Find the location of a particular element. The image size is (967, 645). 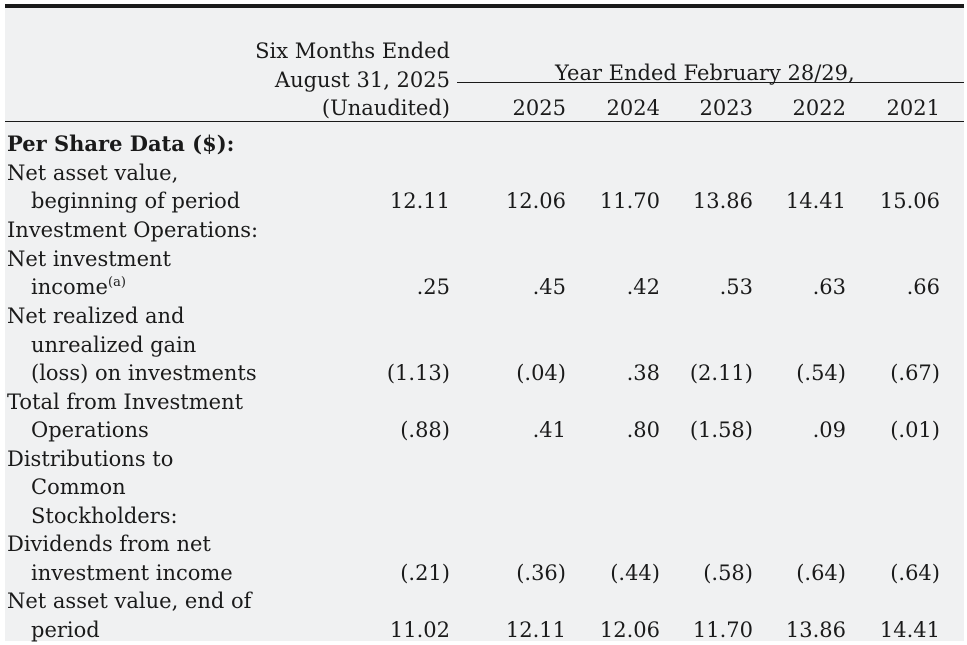

table-cell: .45 is located at coordinates (549, 287).